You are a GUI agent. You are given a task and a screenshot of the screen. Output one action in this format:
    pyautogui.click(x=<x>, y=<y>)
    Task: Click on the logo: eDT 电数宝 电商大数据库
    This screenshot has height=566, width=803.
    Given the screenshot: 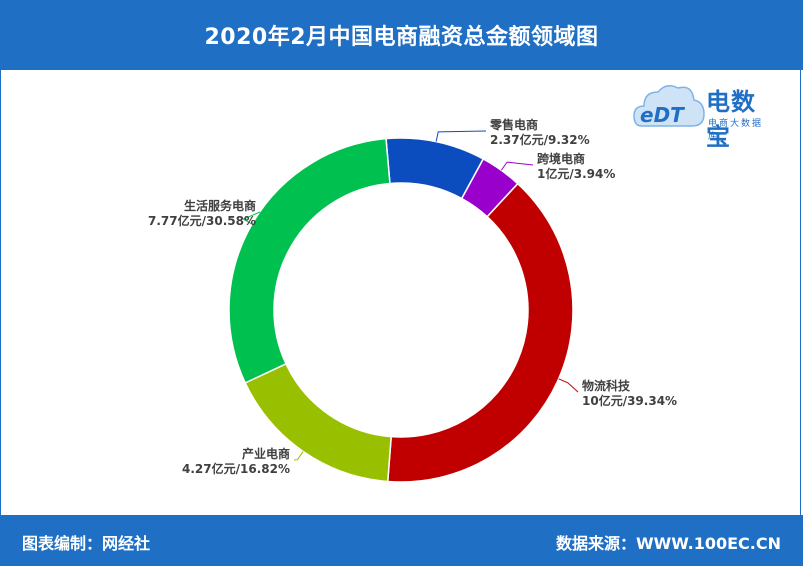 What is the action you would take?
    pyautogui.click(x=702, y=114)
    